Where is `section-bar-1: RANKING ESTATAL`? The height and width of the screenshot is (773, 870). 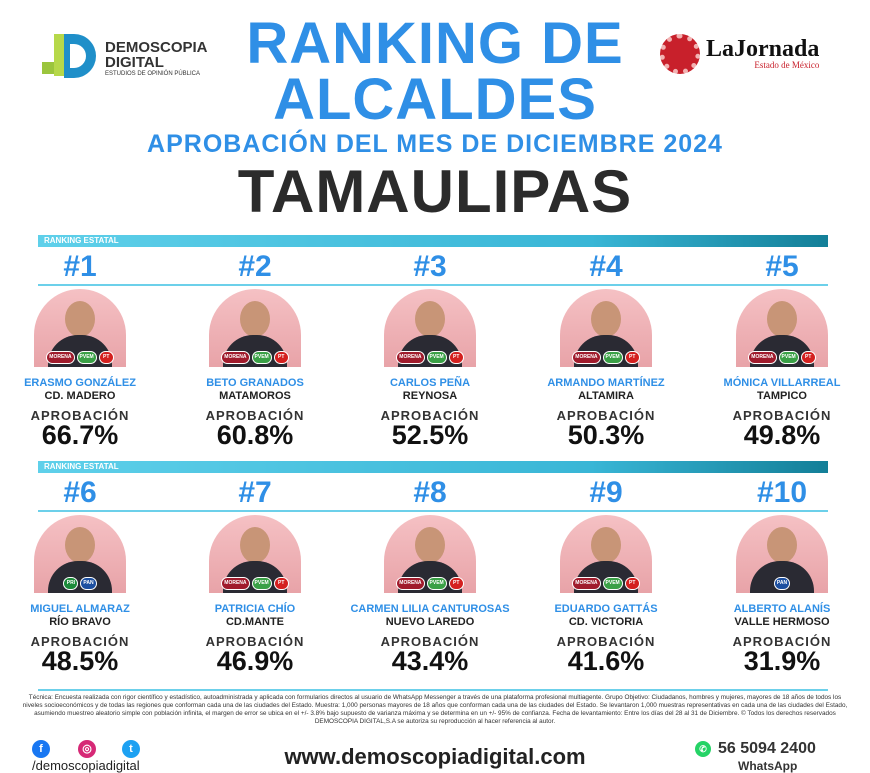 section-bar-1: RANKING ESTATAL is located at coordinates (433, 241).